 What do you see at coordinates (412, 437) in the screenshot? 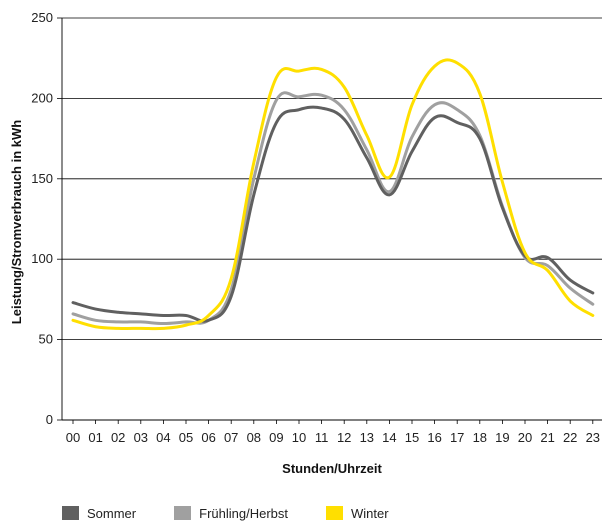
I see `x-tick-label: 15` at bounding box center [412, 437].